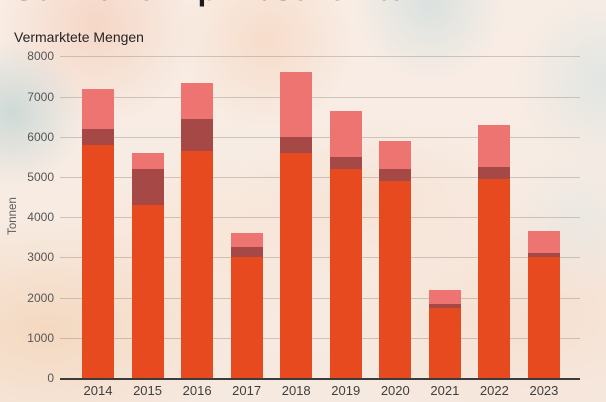 This screenshot has height=402, width=606. I want to click on x-tick-label-2022: 2022, so click(494, 390).